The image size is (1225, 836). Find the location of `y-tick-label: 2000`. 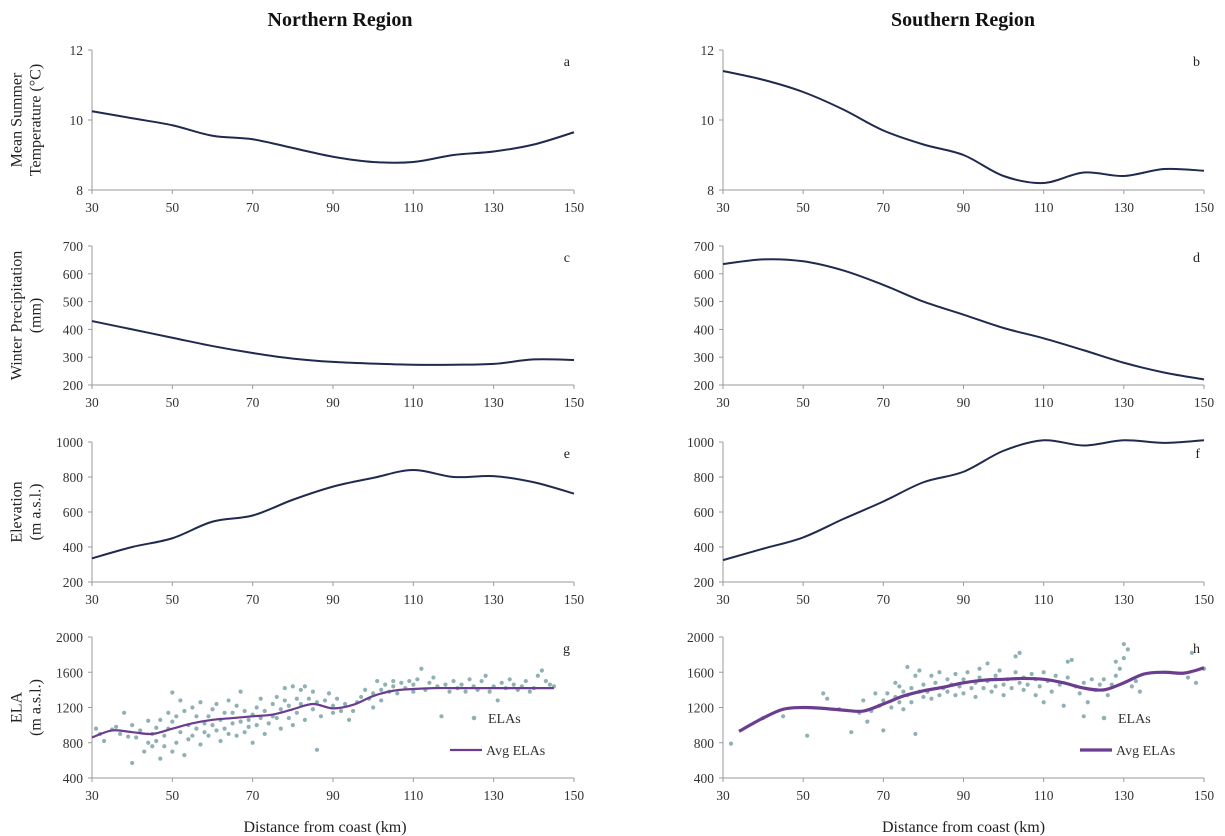

y-tick-label: 2000 is located at coordinates (700, 637).